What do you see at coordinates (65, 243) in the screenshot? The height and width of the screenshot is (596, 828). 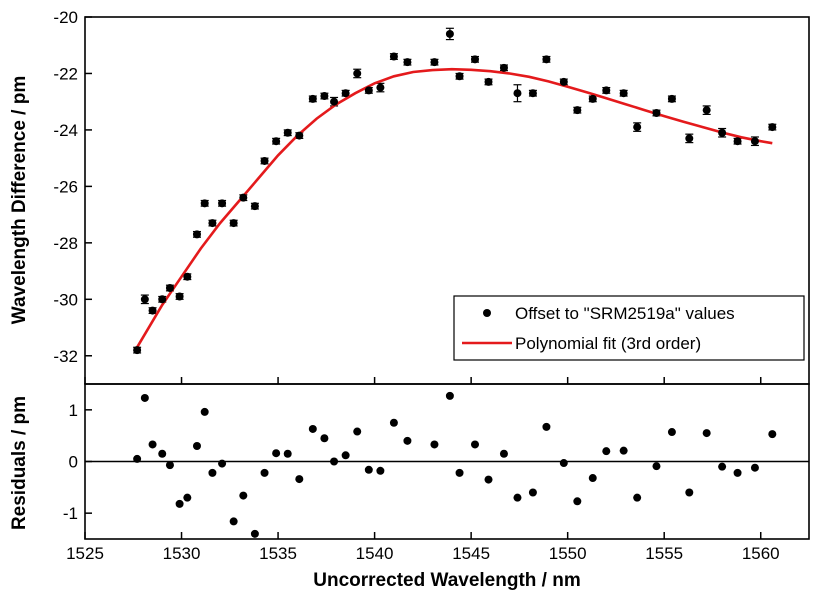 I see `main-y-tick-label: -28` at bounding box center [65, 243].